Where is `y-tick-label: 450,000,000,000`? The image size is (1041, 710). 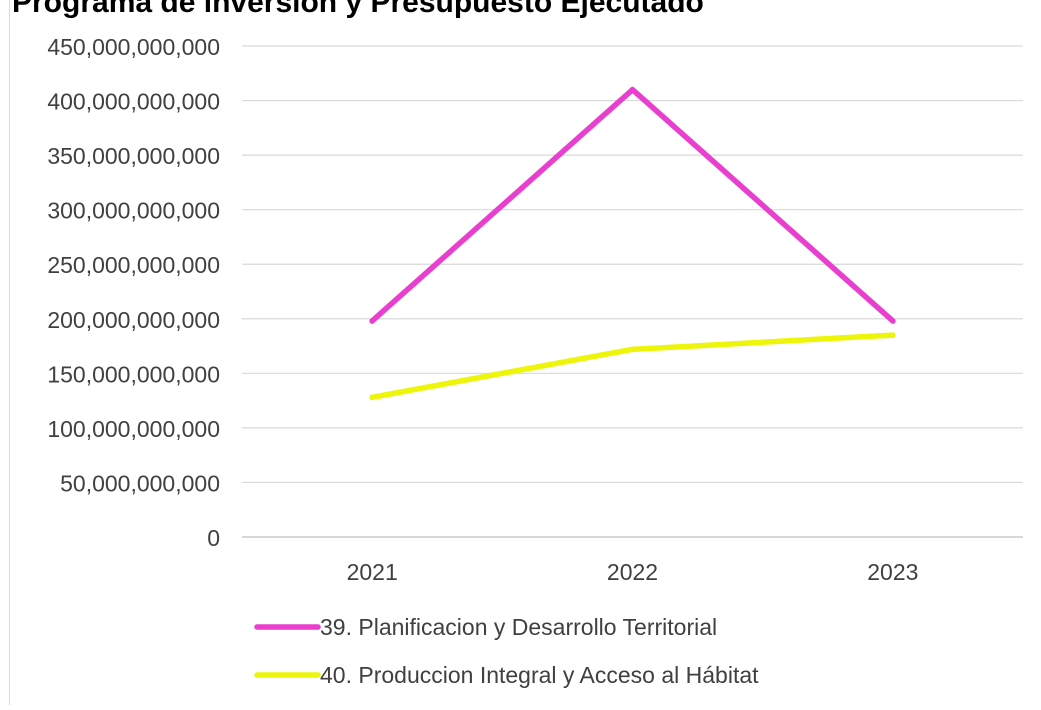 y-tick-label: 450,000,000,000 is located at coordinates (133, 47).